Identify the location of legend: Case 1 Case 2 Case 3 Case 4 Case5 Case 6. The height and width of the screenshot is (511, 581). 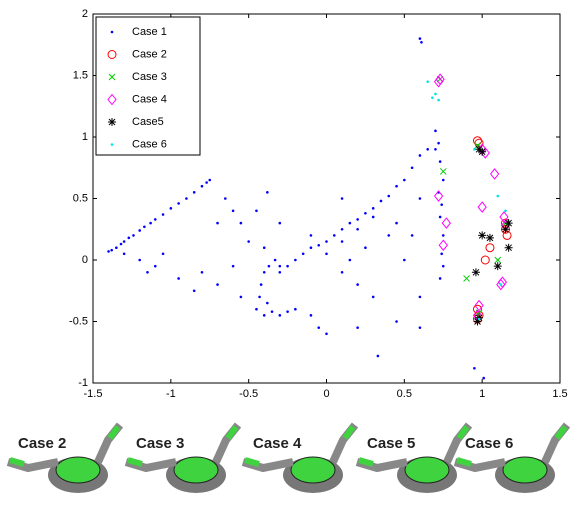
(148, 86).